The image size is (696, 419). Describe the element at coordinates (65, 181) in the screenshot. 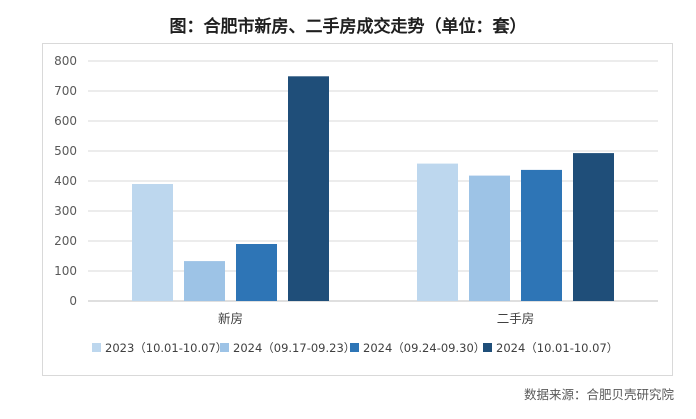

I see `y-tick-label: 400` at that location.